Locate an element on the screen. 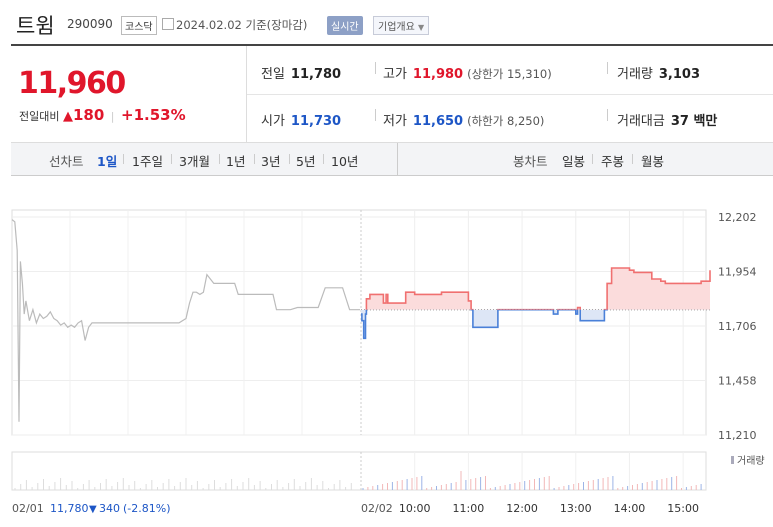  price-change: 전일대비 ▲180 | +1.53% is located at coordinates (102, 115).